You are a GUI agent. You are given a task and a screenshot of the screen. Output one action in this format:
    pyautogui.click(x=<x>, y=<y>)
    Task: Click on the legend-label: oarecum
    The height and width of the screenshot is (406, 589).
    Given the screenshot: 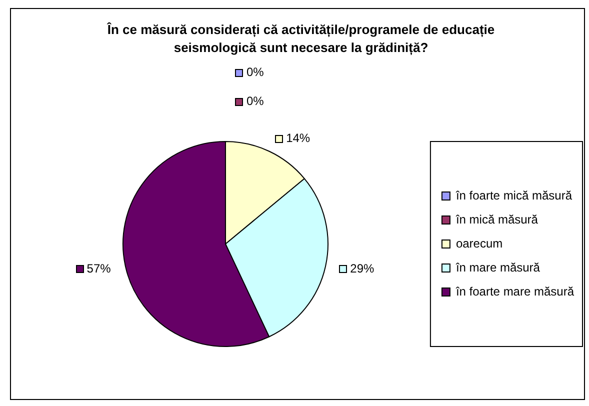 What is the action you would take?
    pyautogui.click(x=479, y=243)
    